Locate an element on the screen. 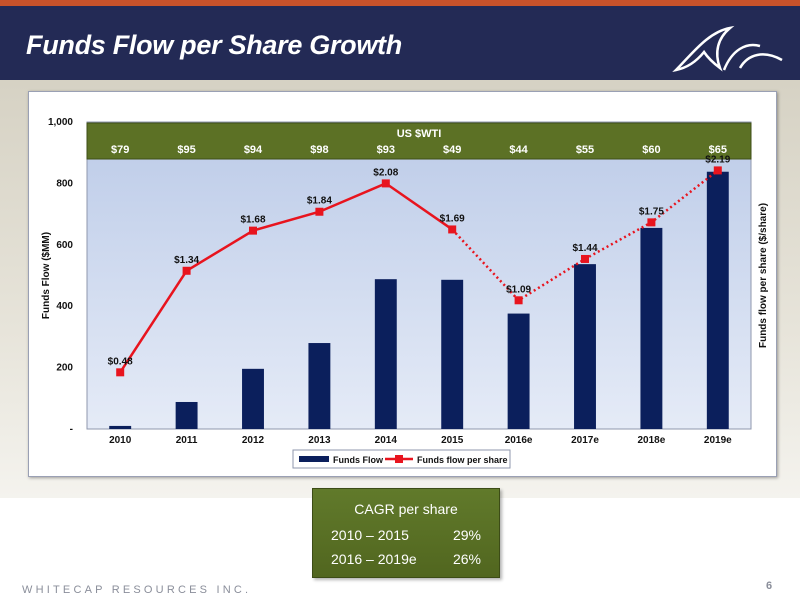 The width and height of the screenshot is (800, 600). data-label: $1.84 is located at coordinates (319, 201).